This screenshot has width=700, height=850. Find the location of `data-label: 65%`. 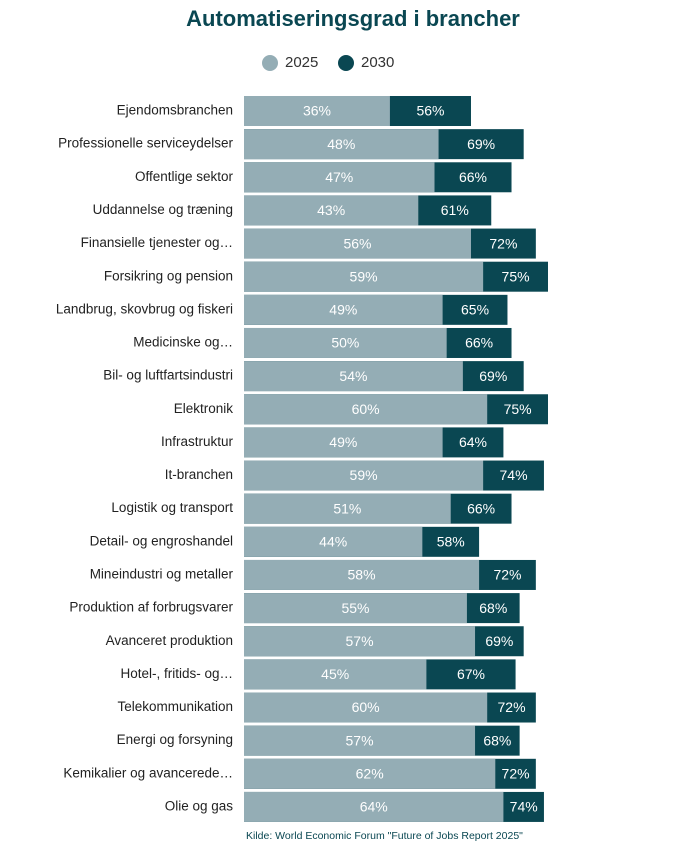

data-label: 65% is located at coordinates (475, 310).